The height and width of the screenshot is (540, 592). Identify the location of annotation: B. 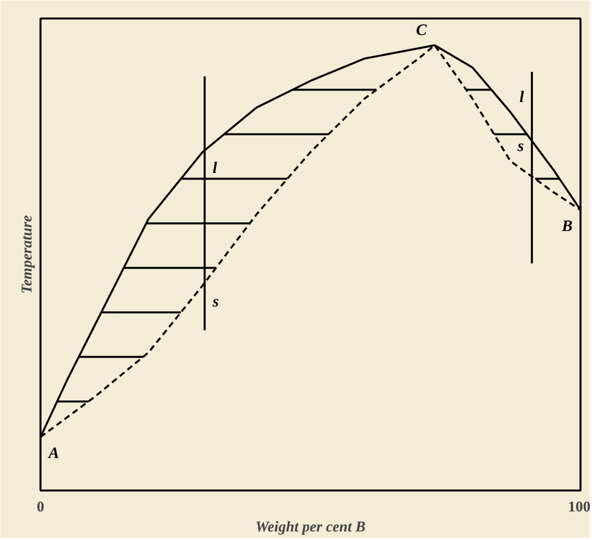
(566, 226).